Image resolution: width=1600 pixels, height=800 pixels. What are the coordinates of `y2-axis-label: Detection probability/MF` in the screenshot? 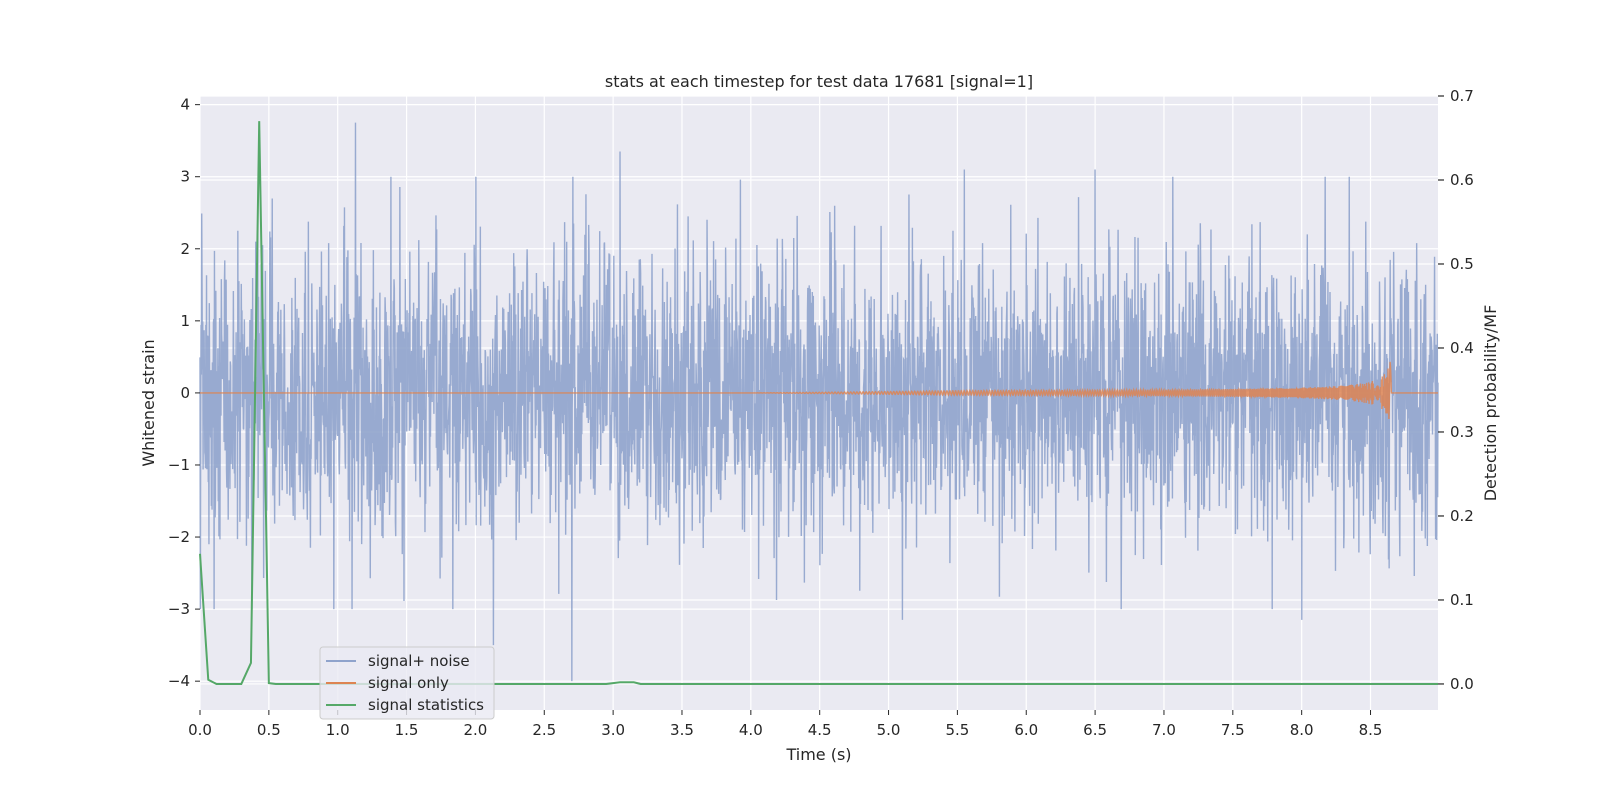 It's located at (1490, 403).